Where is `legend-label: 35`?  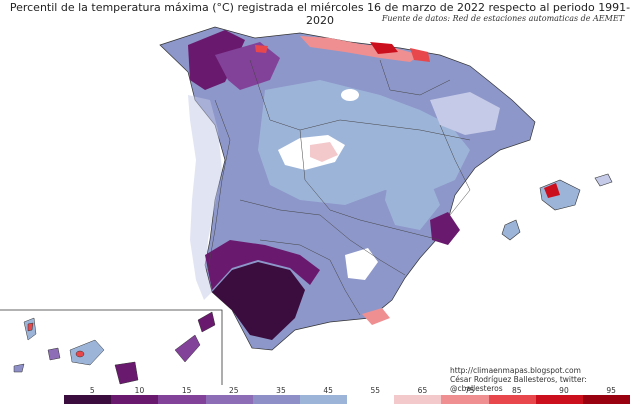
legend-label: 35 is located at coordinates (281, 390).